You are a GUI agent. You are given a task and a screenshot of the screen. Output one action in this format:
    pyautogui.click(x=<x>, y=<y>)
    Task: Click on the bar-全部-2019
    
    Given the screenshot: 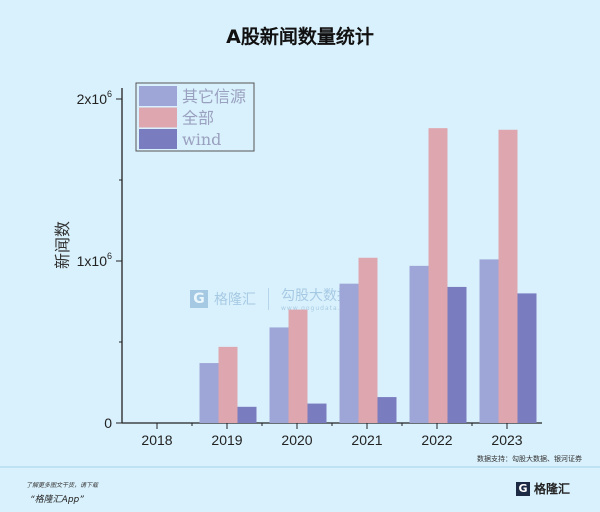 What is the action you would take?
    pyautogui.click(x=228, y=384)
    